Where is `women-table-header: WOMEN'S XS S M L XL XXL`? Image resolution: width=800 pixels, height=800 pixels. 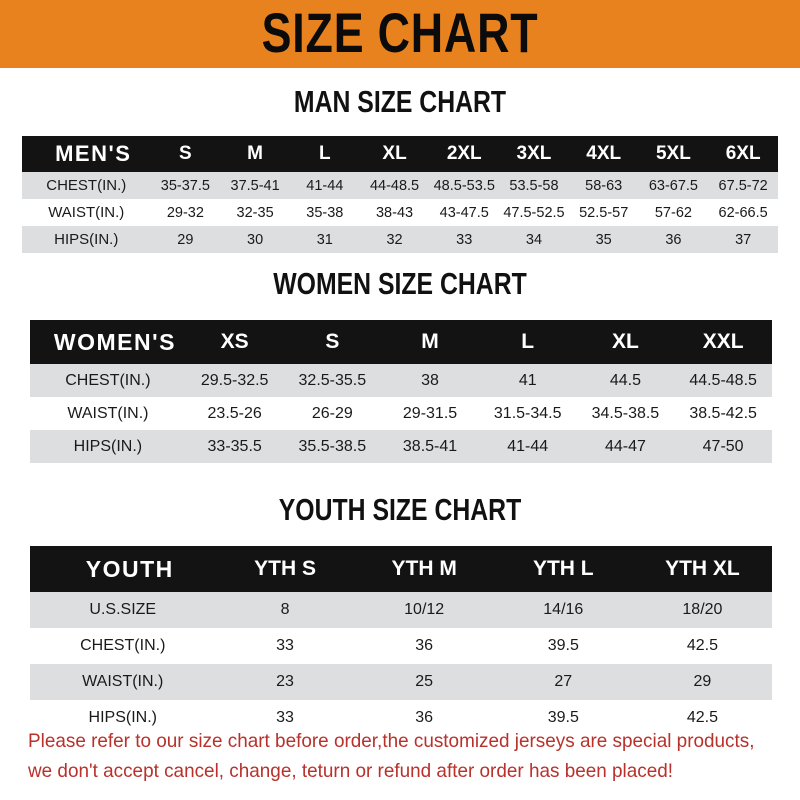 women-table-header: WOMEN'S XS S M L XL XXL is located at coordinates (401, 342).